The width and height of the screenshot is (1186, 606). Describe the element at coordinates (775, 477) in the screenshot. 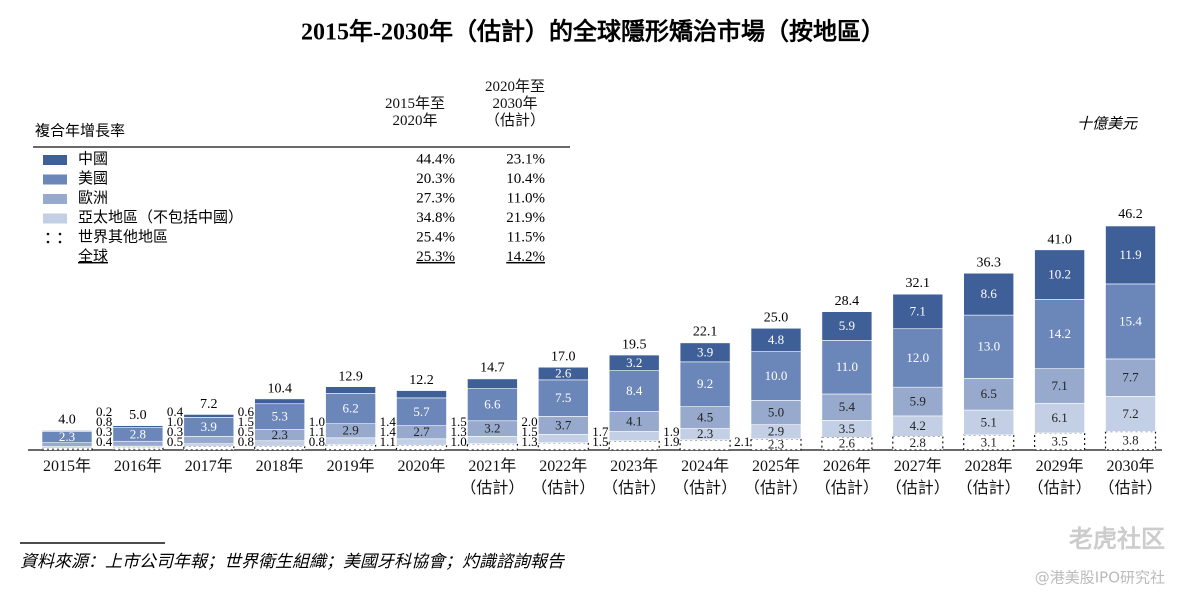

I see `x-tick-label: 2025年 （估計）` at that location.